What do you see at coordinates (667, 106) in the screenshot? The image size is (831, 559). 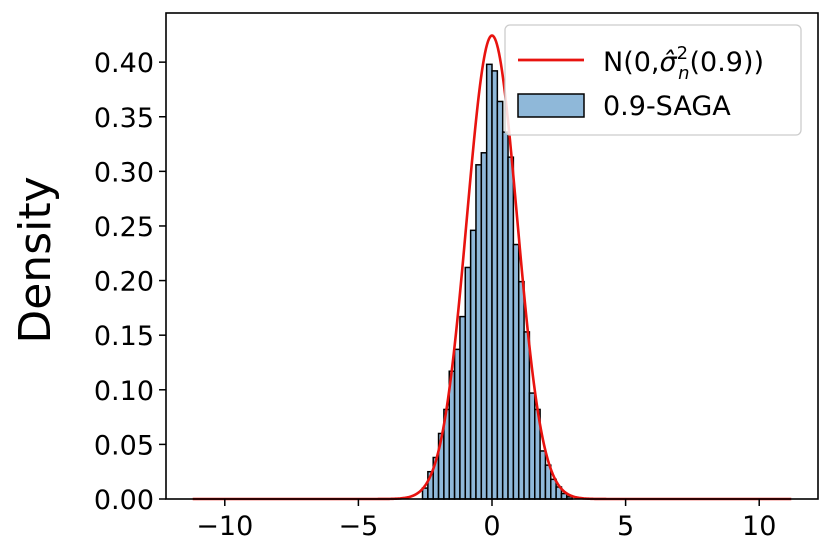 I see `legend-label-histogram: 0.9-SAGA` at bounding box center [667, 106].